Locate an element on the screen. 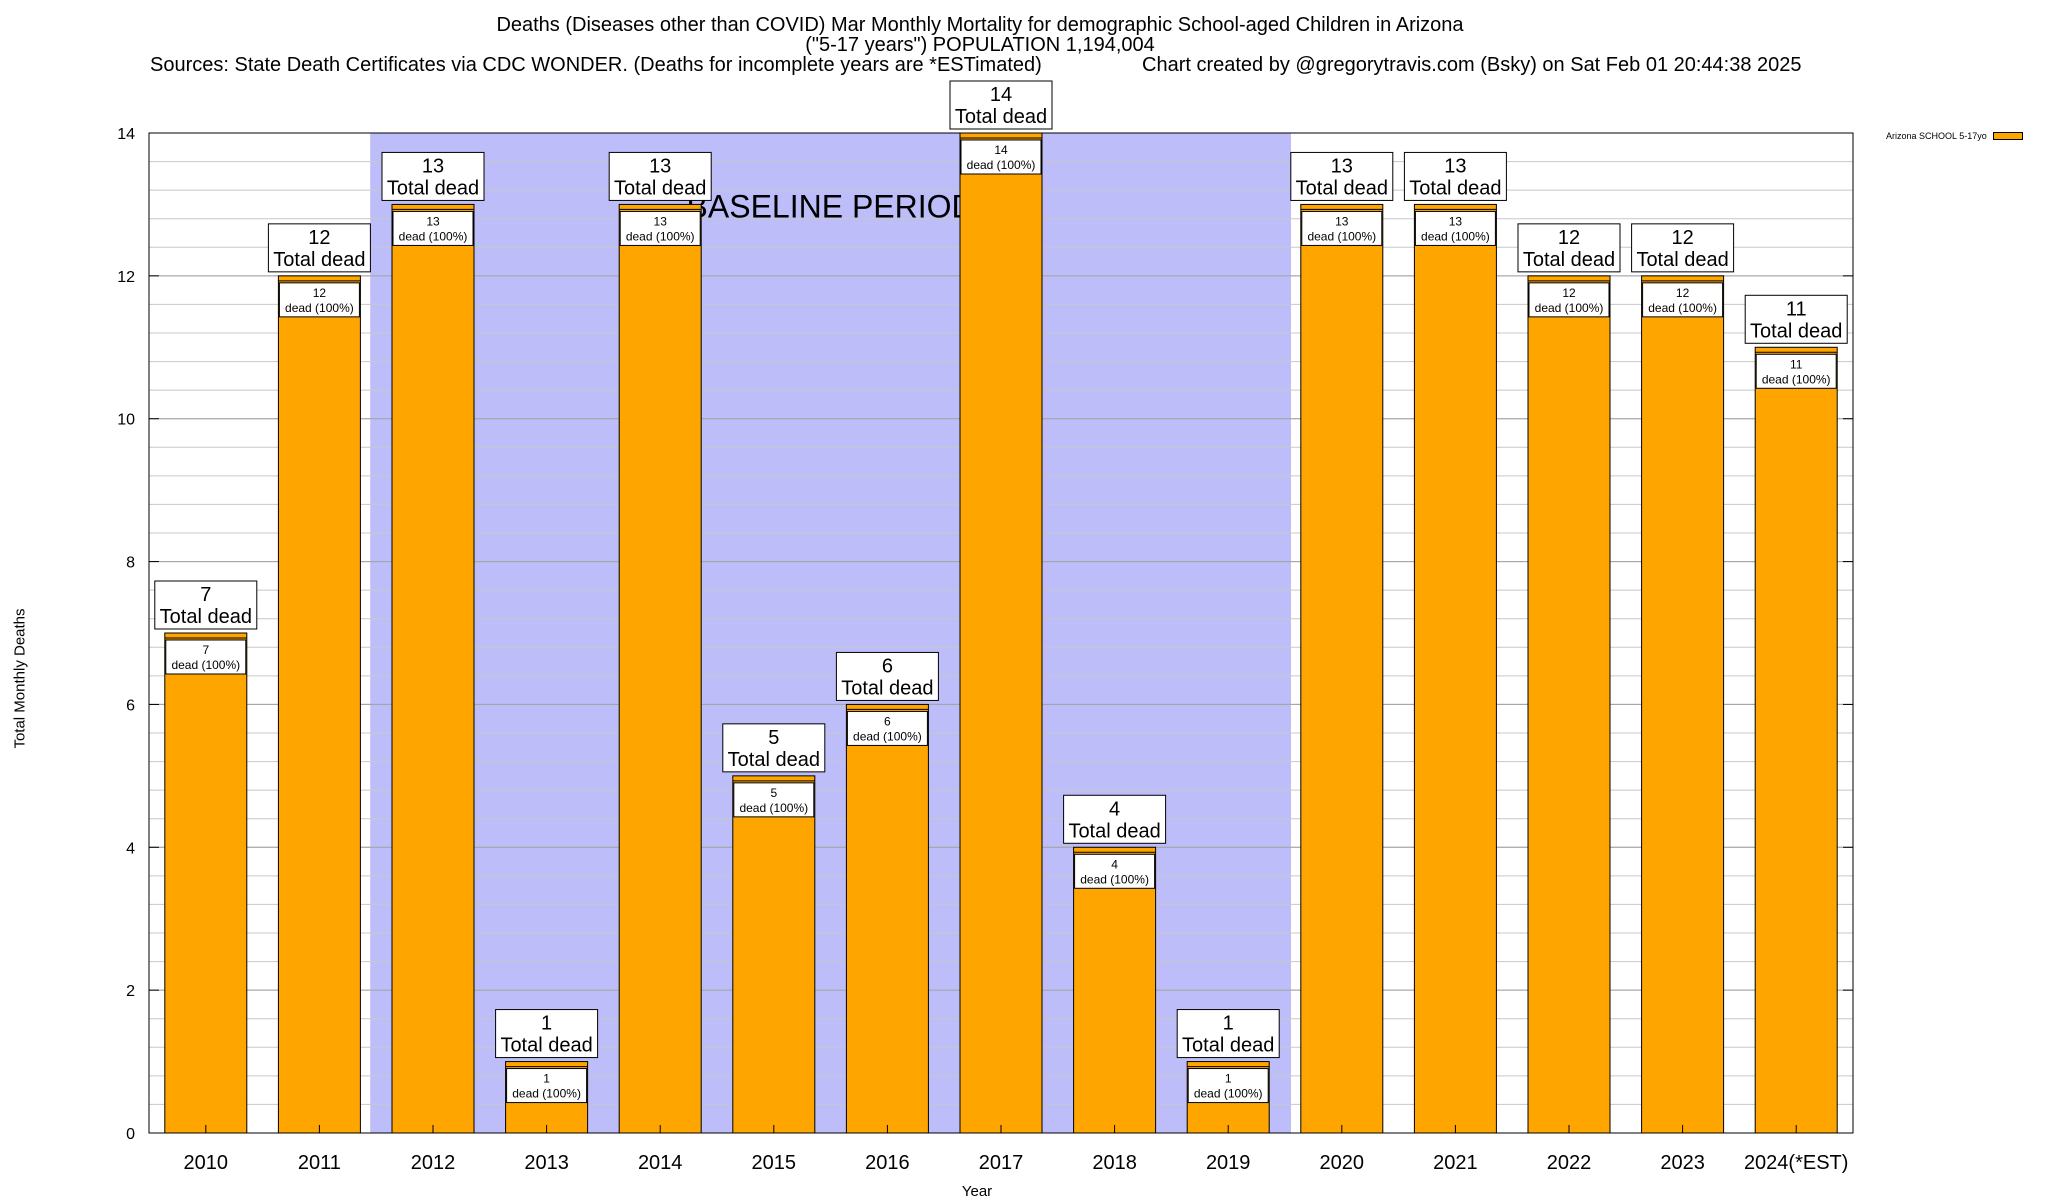  inner-label-value: 7 is located at coordinates (205, 650).